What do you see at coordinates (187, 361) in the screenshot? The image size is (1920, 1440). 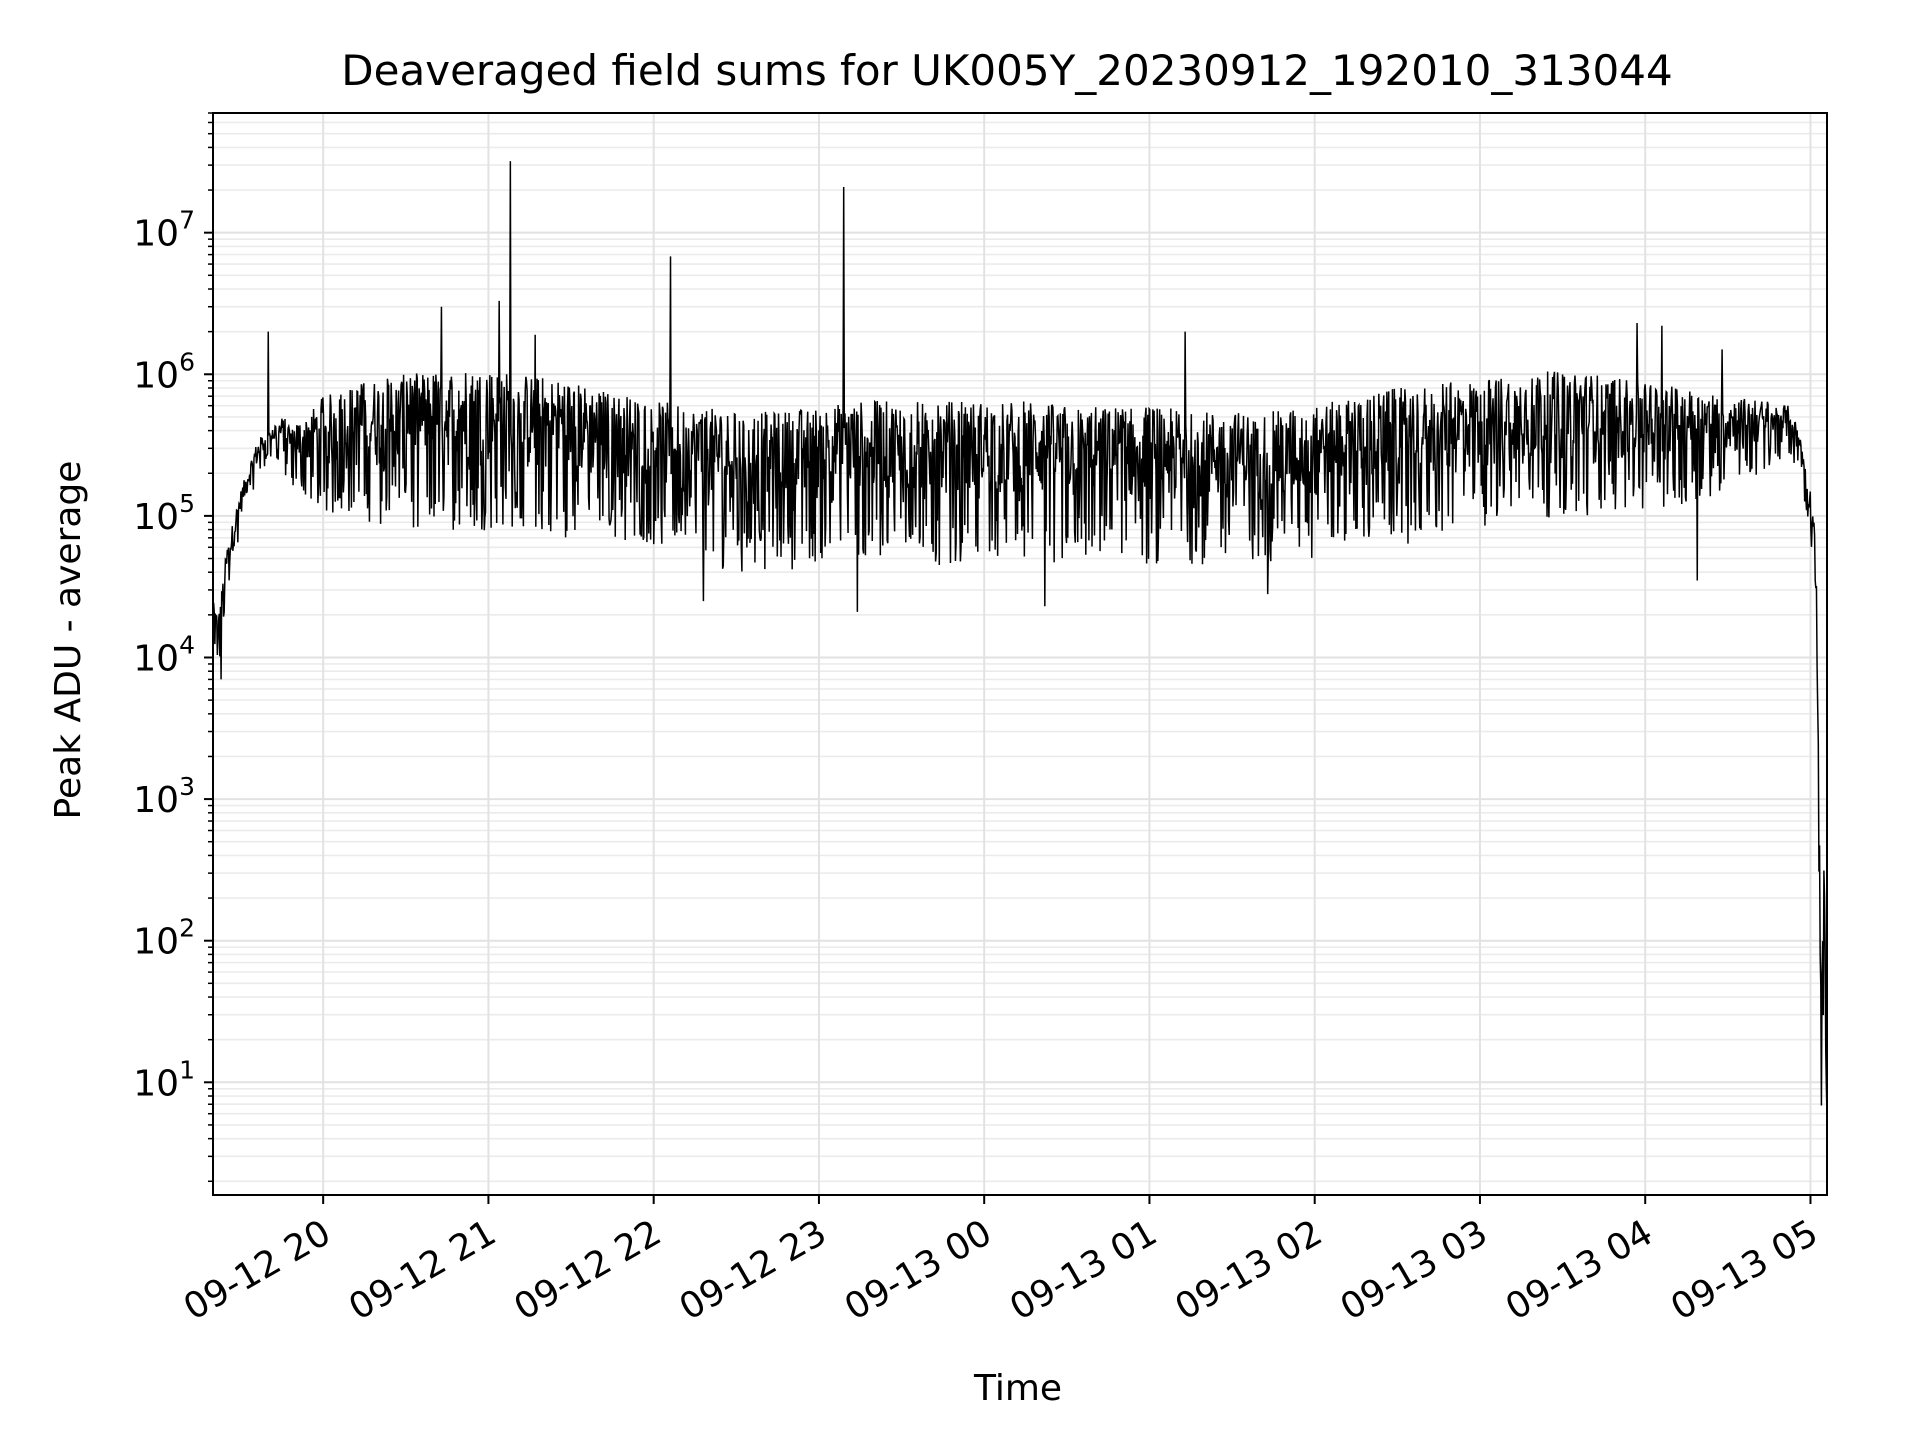 I see `y-tick-exponent: 6` at bounding box center [187, 361].